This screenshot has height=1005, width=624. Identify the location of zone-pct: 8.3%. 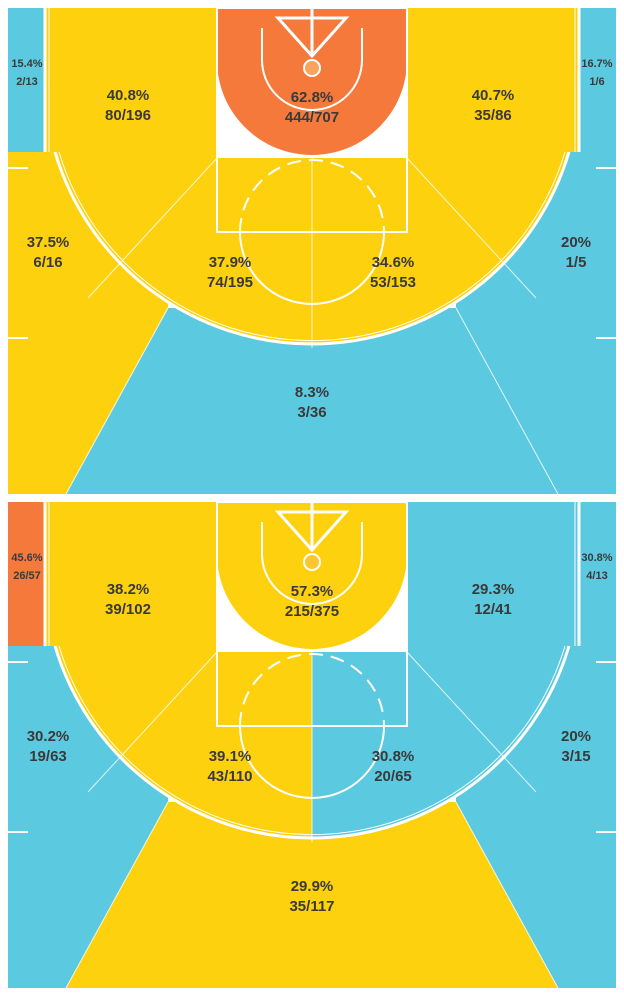
(312, 392).